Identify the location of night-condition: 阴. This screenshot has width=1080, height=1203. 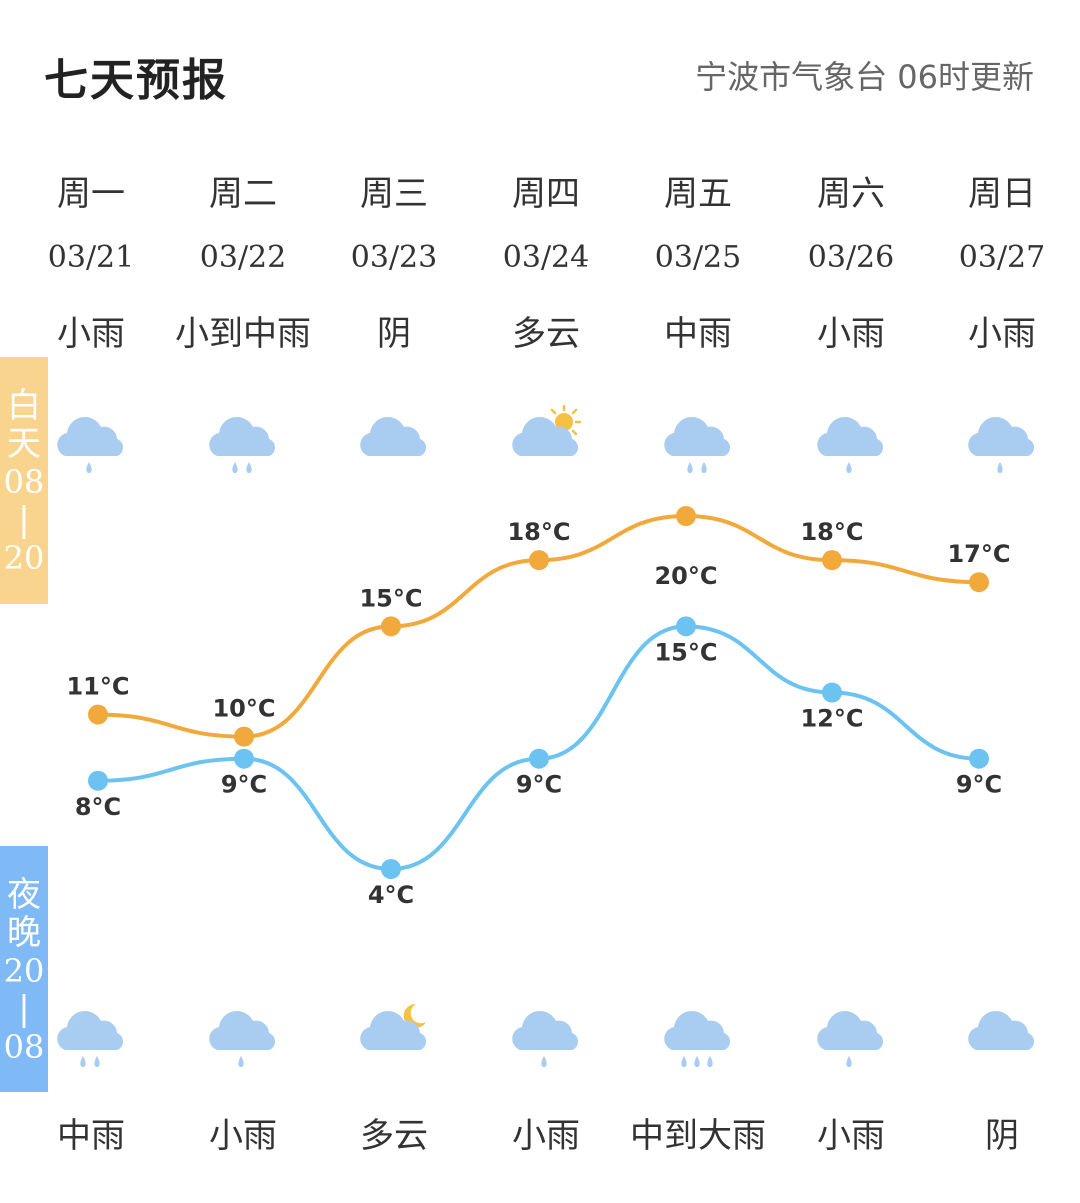
(1002, 1136).